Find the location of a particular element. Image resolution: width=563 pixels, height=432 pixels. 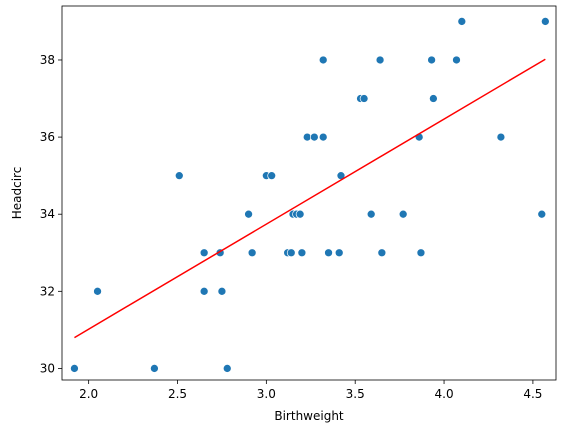

y-tick-label: 34 is located at coordinates (47, 214).